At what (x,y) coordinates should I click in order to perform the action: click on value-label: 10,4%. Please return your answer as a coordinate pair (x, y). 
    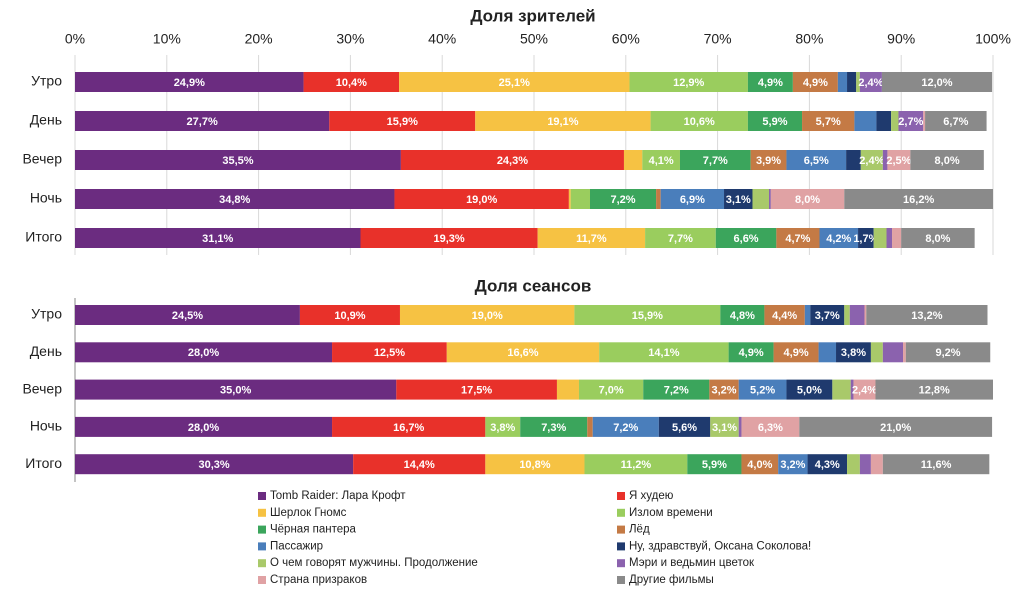
    Looking at the image, I should click on (351, 83).